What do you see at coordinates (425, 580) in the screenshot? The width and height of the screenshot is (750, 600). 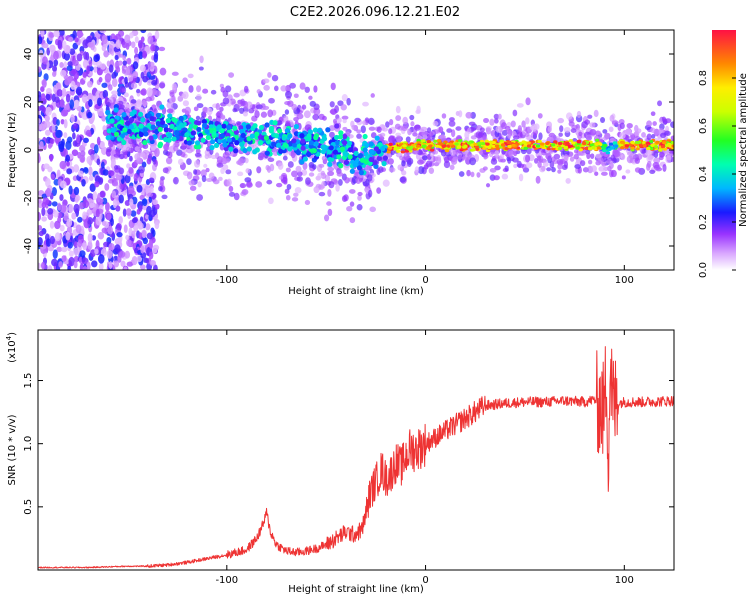 I see `x-tick-label: 0` at bounding box center [425, 580].